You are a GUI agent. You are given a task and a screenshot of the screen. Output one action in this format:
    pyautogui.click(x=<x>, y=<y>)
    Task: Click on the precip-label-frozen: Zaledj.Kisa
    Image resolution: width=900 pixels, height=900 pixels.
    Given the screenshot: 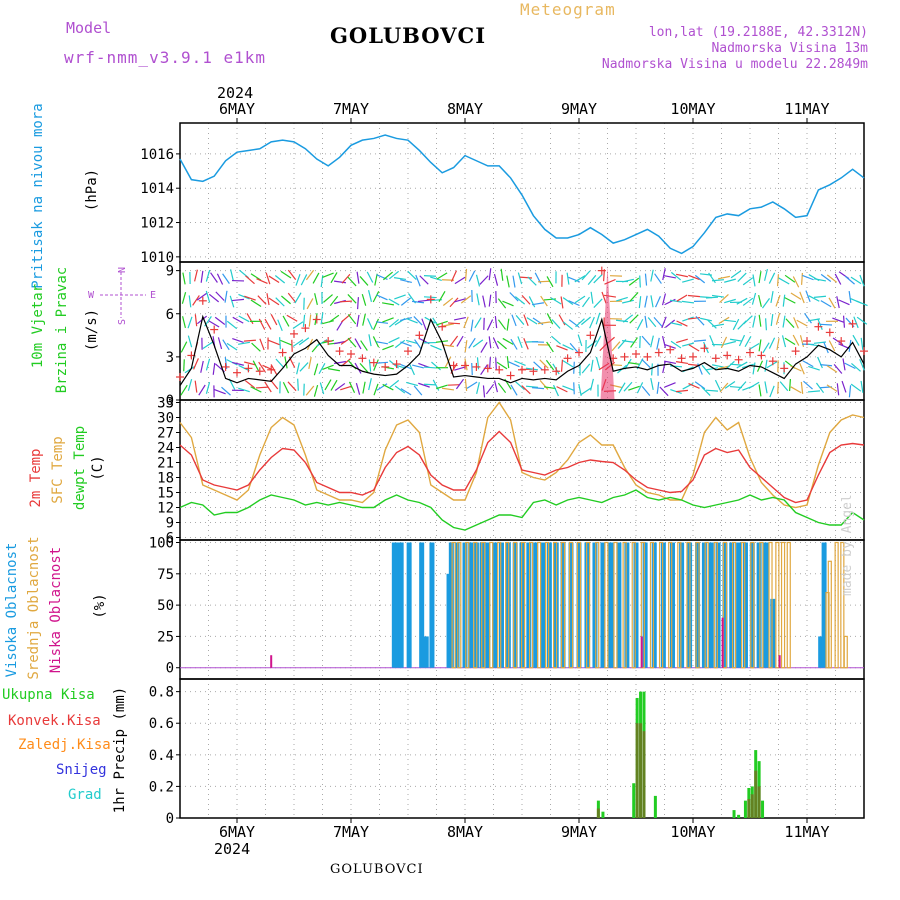 What is the action you would take?
    pyautogui.click(x=64, y=745)
    